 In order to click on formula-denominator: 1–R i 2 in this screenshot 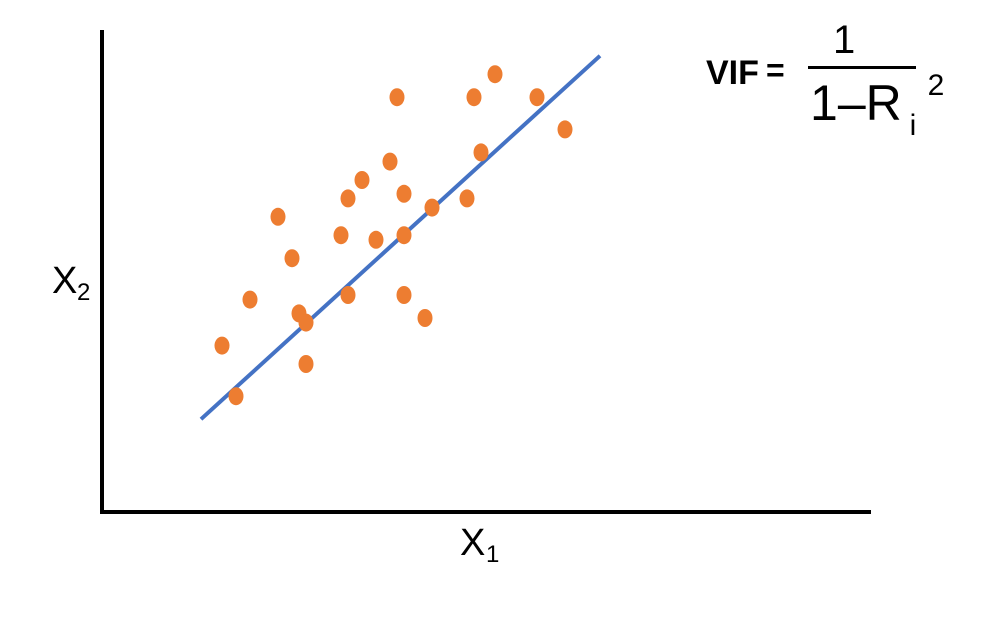, I will do `click(877, 105)`.